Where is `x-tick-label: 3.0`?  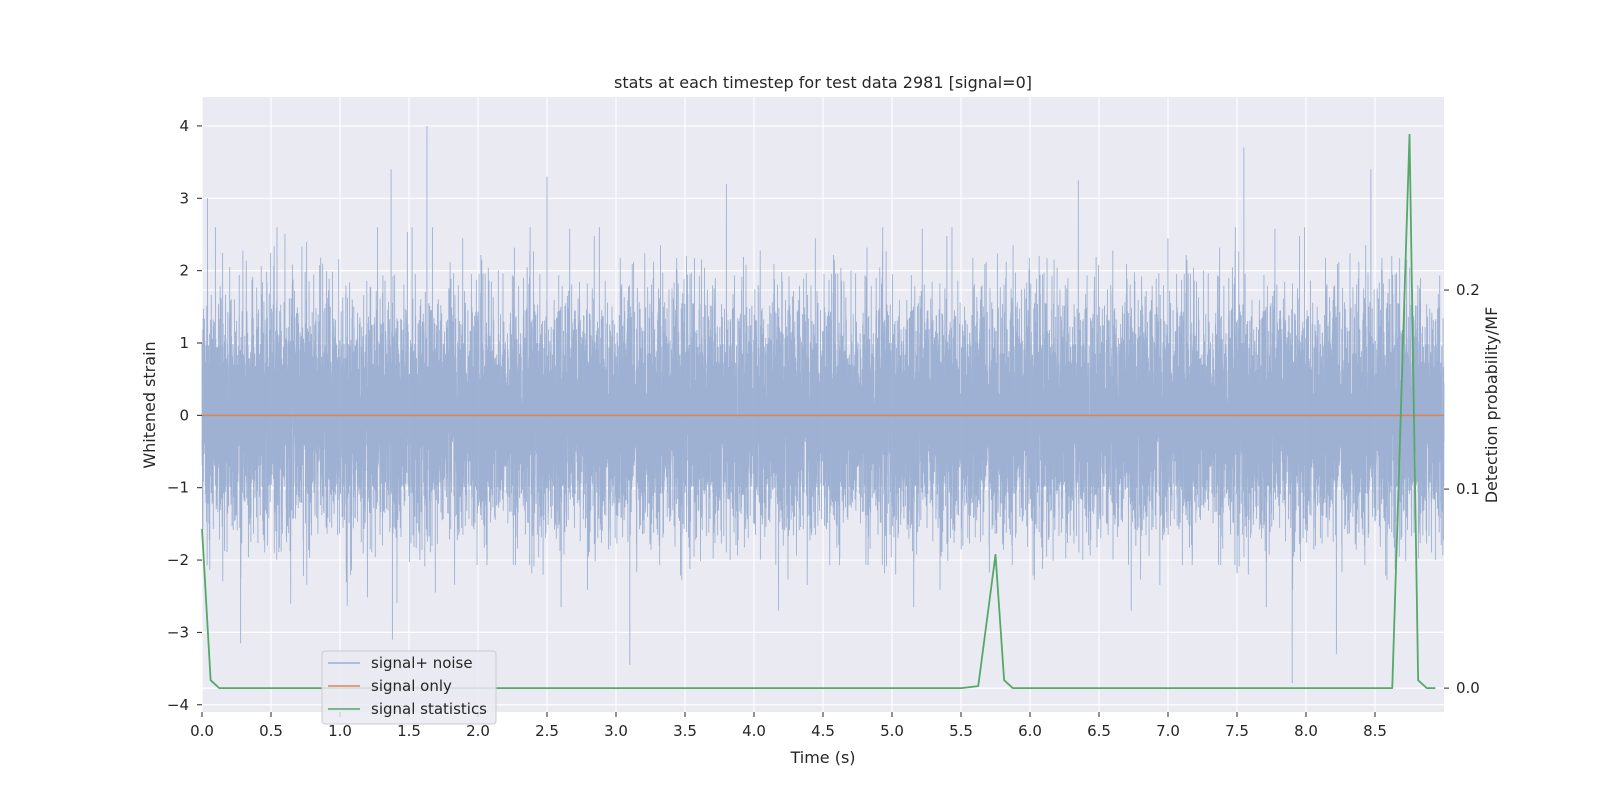
x-tick-label: 3.0 is located at coordinates (616, 731).